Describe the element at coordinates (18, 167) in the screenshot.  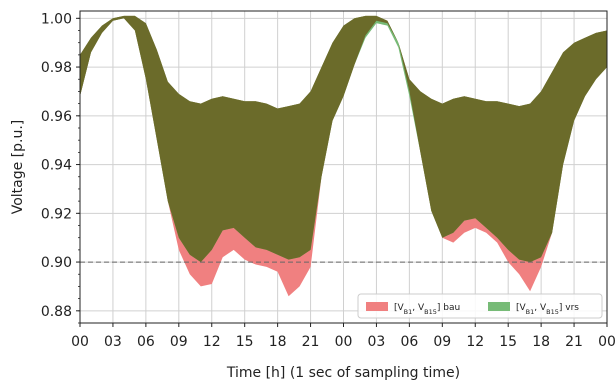
I see `y-axis-label: Voltage [p.u.]` at that location.